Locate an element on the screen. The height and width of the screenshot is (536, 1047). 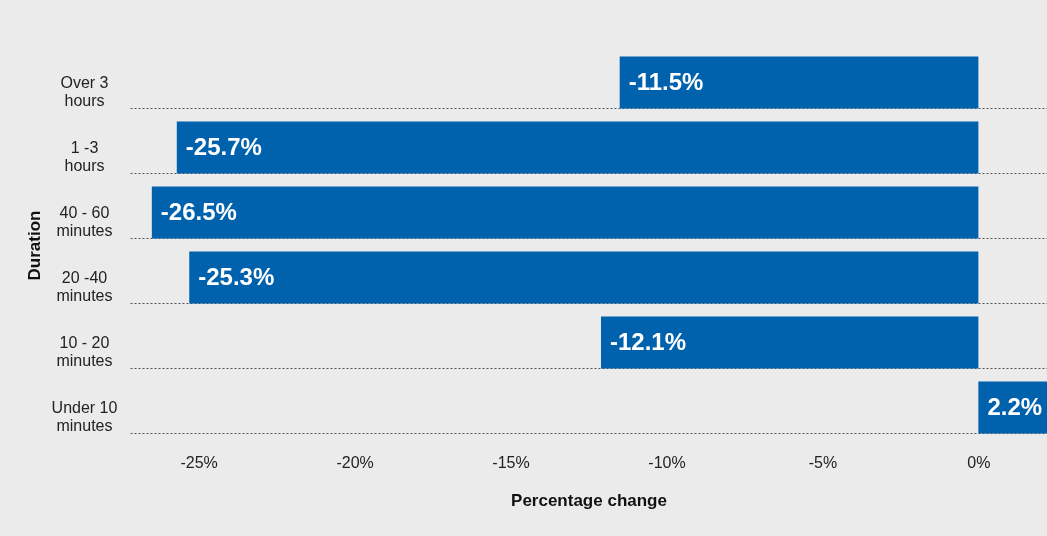
data-label: -11.5% is located at coordinates (666, 81).